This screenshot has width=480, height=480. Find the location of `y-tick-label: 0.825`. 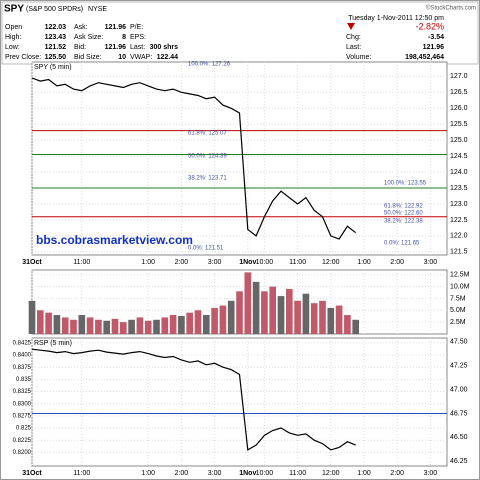

y-tick-label: 0.825 is located at coordinates (24, 429).